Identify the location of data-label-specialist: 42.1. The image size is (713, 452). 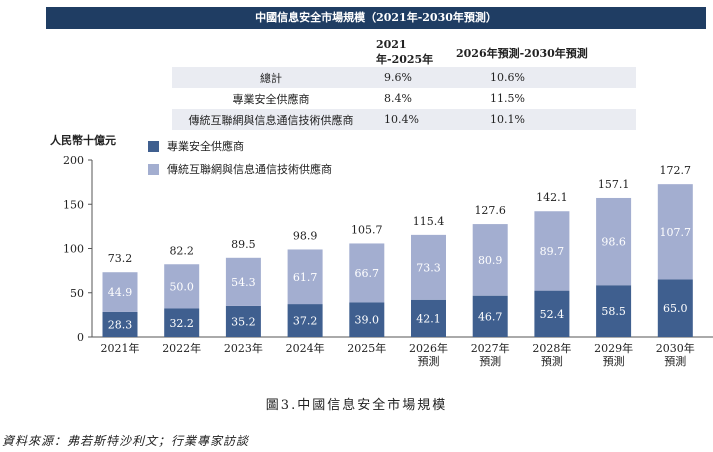
(428, 318).